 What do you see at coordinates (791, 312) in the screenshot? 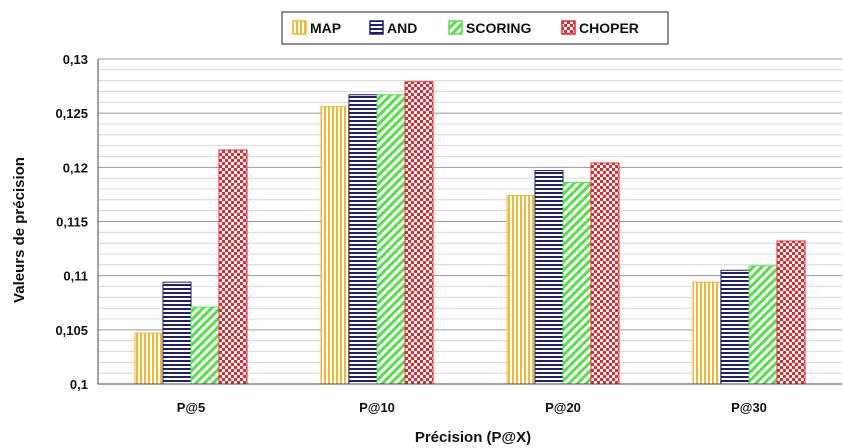
I see `bar-choper-p30` at bounding box center [791, 312].